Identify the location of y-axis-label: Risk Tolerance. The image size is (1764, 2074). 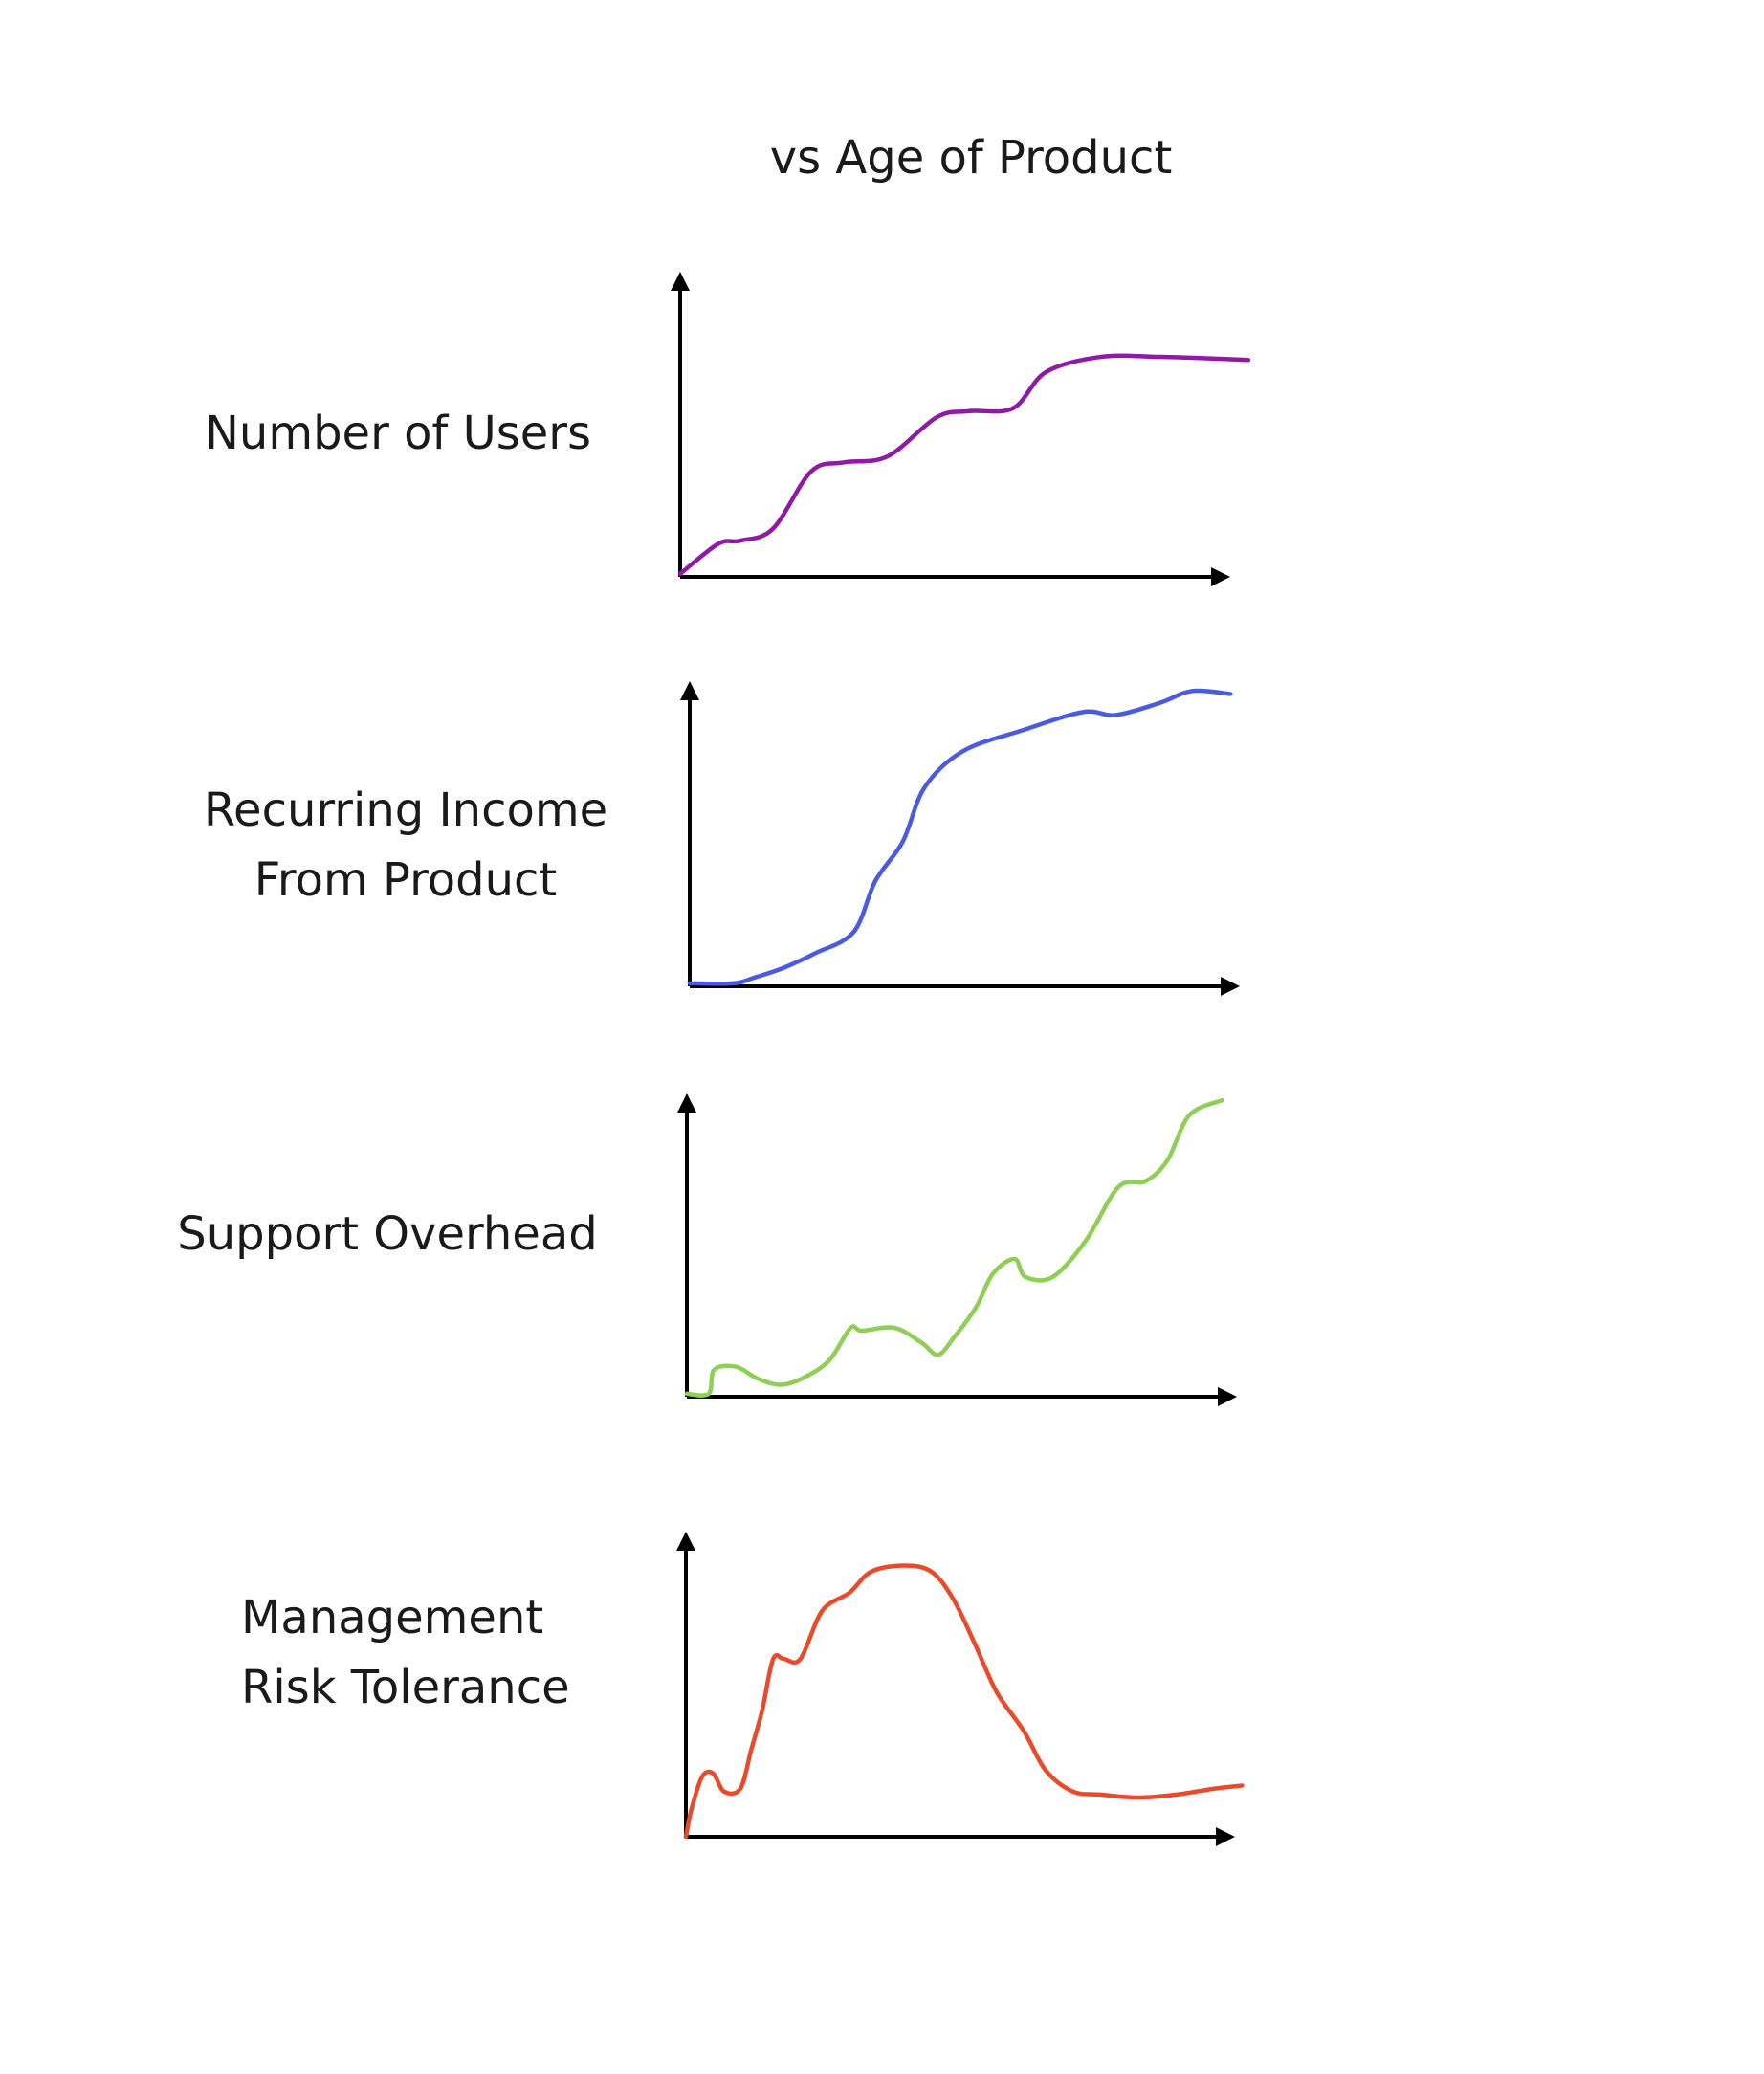
(405, 1687).